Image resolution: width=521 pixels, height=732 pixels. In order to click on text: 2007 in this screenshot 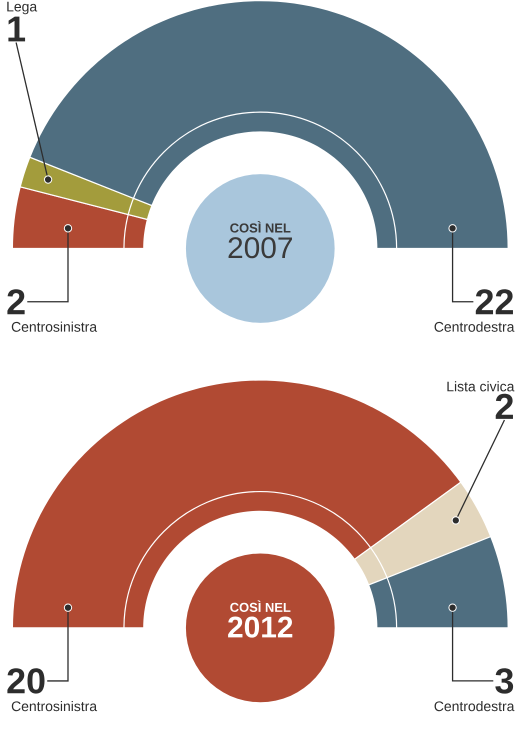, I will do `click(260, 247)`.